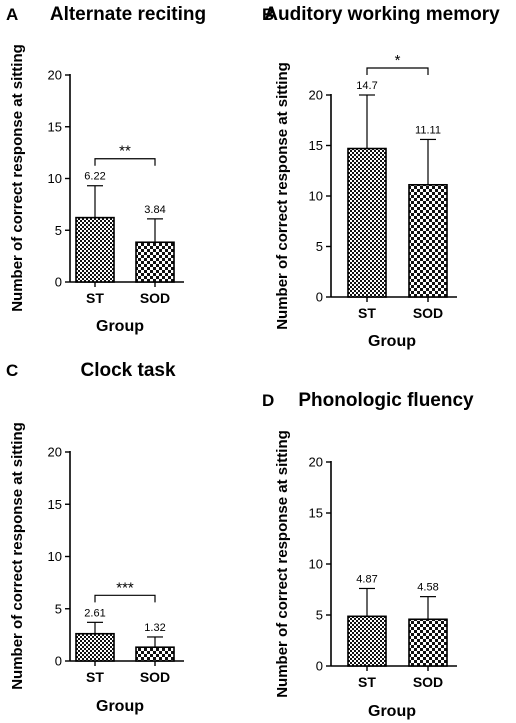 Image resolution: width=516 pixels, height=723 pixels. I want to click on significance-marker: **, so click(125, 151).